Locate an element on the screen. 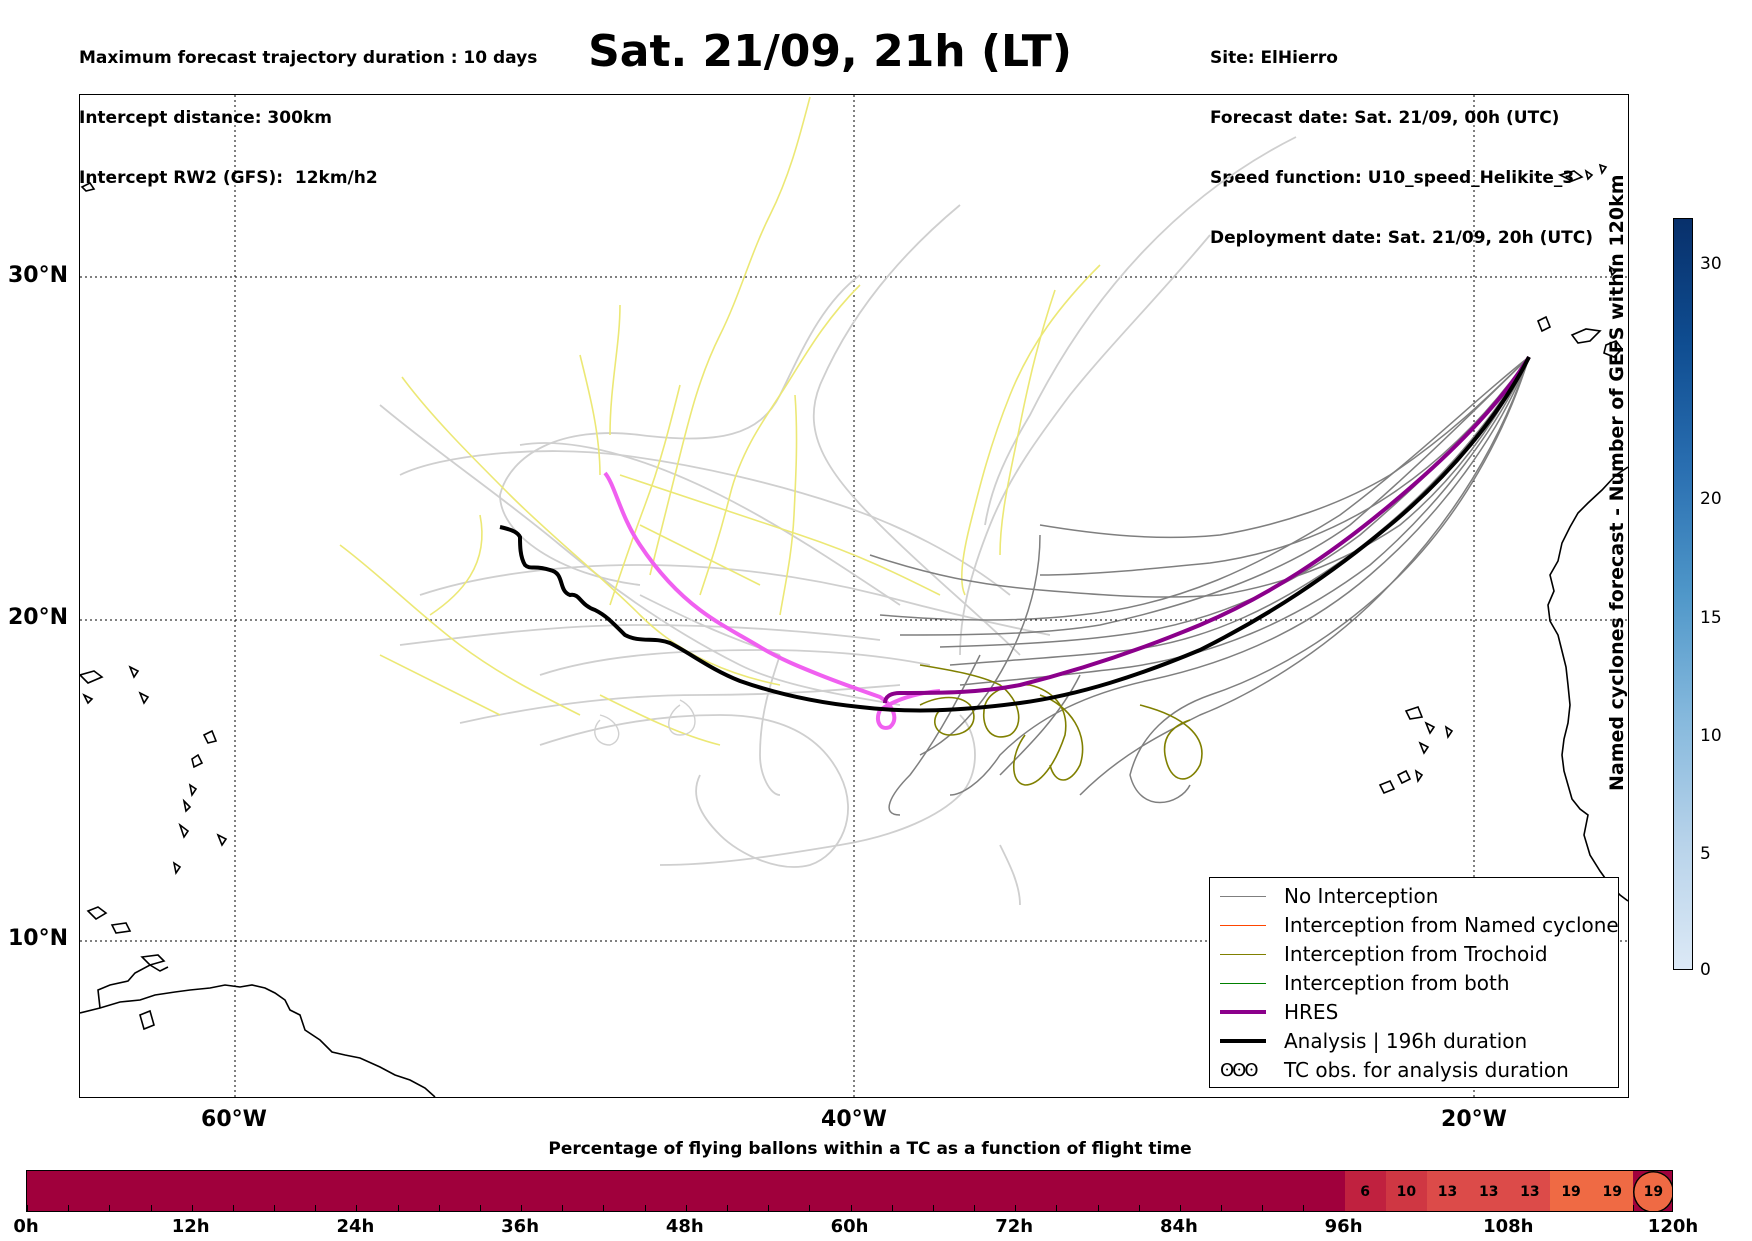 Image resolution: width=1752 pixels, height=1241 pixels. lon-label-60w: 60°W is located at coordinates (234, 1119).